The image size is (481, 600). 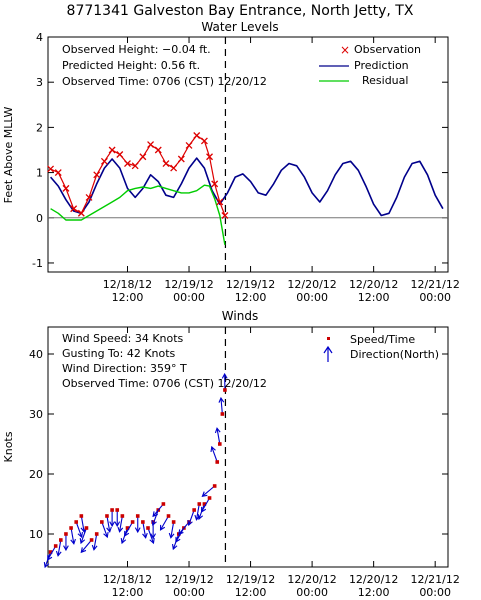 What do you see at coordinates (123, 338) in the screenshot?
I see `wind-speed-text: Wind Speed: 34 Knots` at bounding box center [123, 338].